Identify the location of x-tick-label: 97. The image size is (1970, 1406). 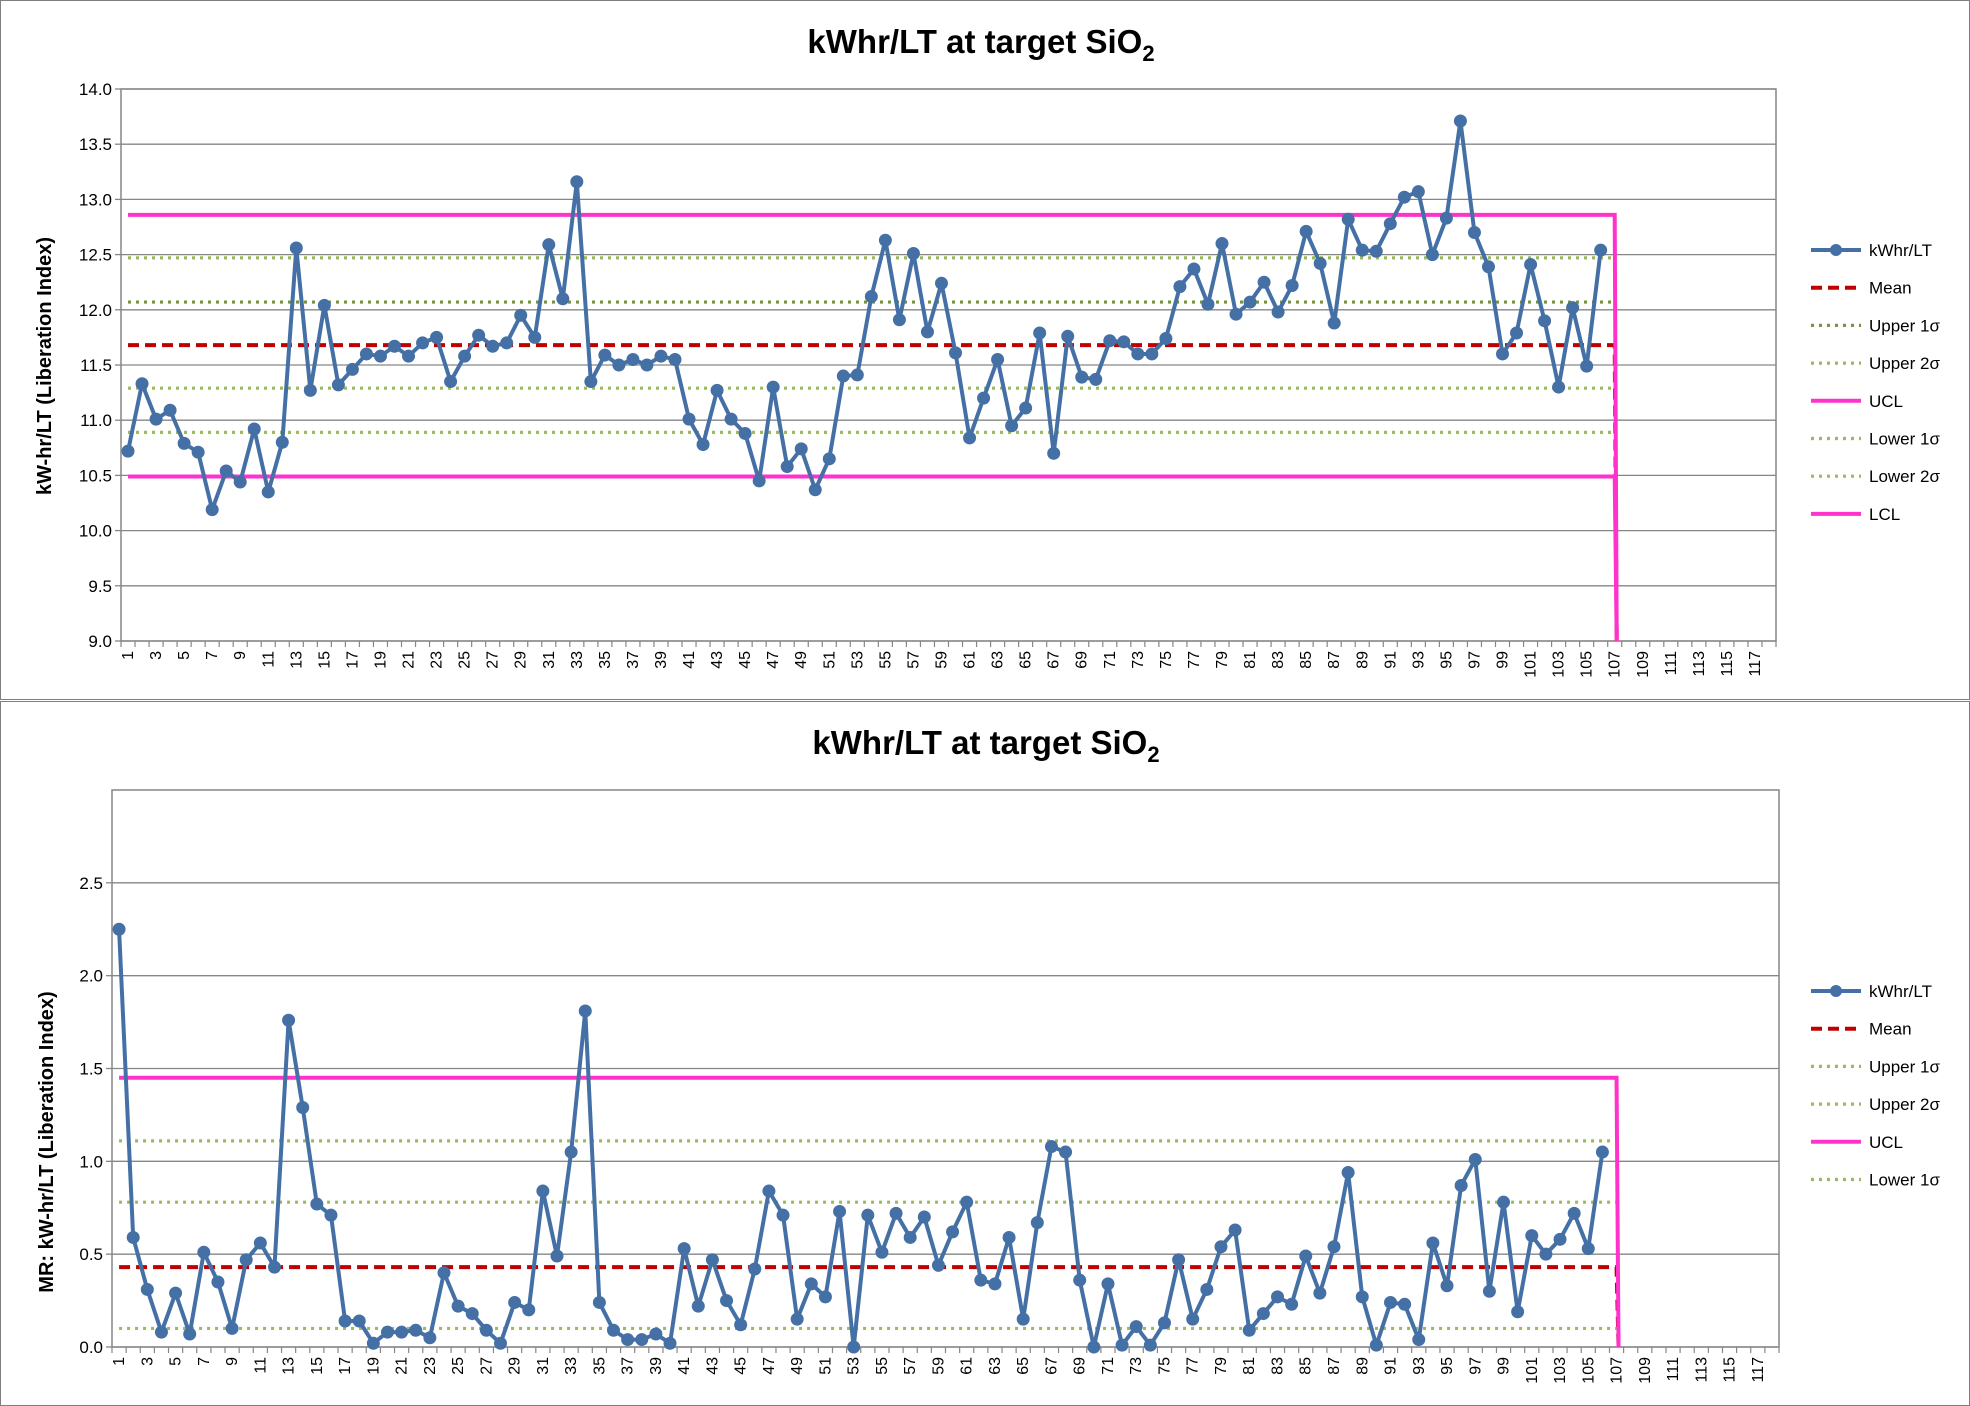
(1474, 660).